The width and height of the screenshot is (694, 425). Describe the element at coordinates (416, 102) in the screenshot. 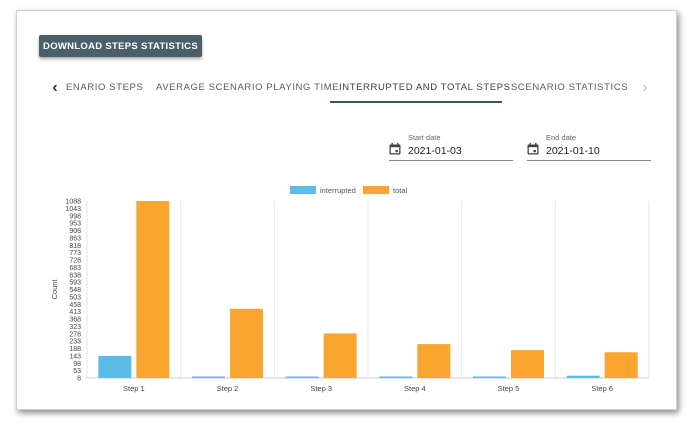

I see `active-tab-indicator` at that location.